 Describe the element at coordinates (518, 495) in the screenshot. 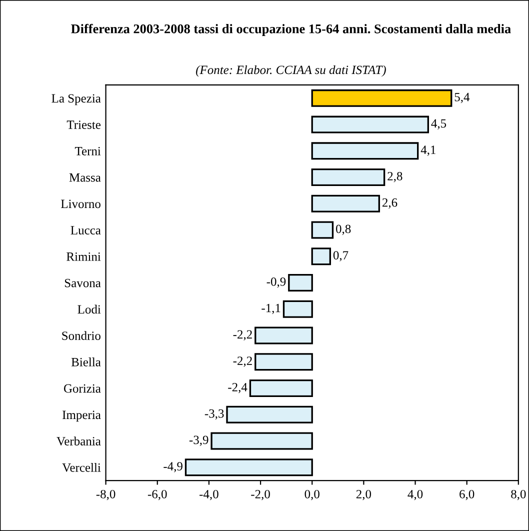

I see `x-tick-label: 8,0` at that location.